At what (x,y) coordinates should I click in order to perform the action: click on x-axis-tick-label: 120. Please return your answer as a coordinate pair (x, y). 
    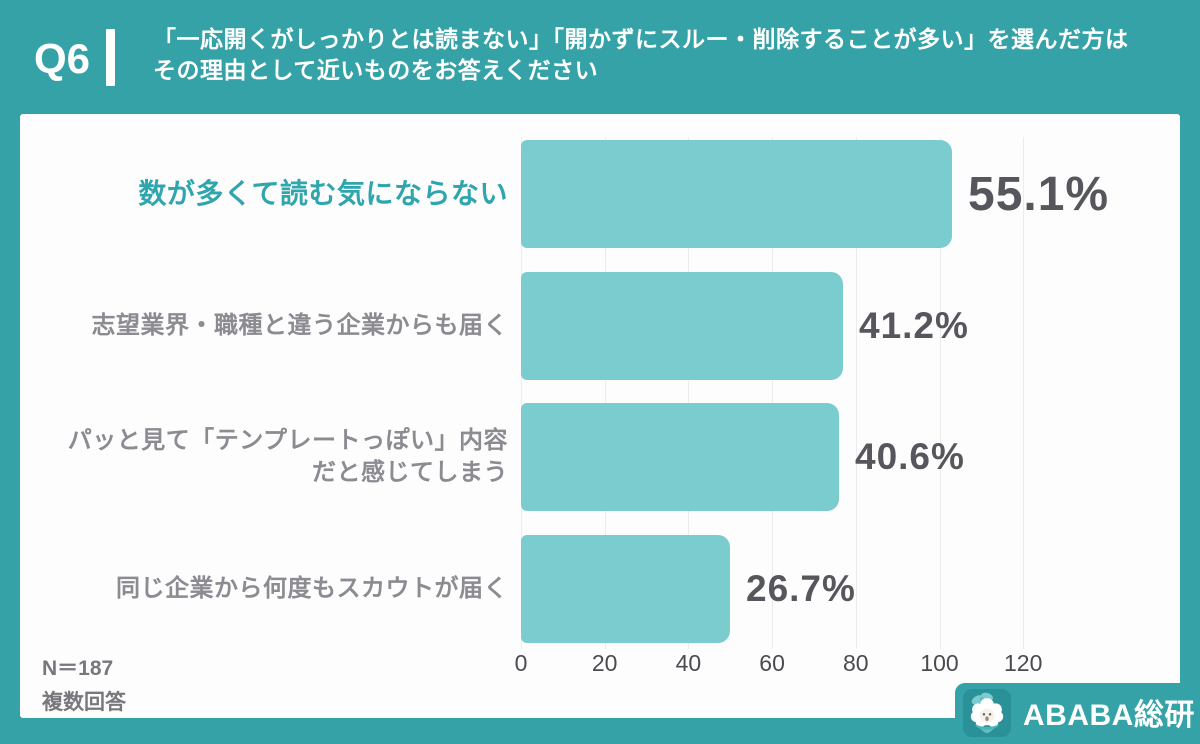
    Looking at the image, I should click on (1023, 663).